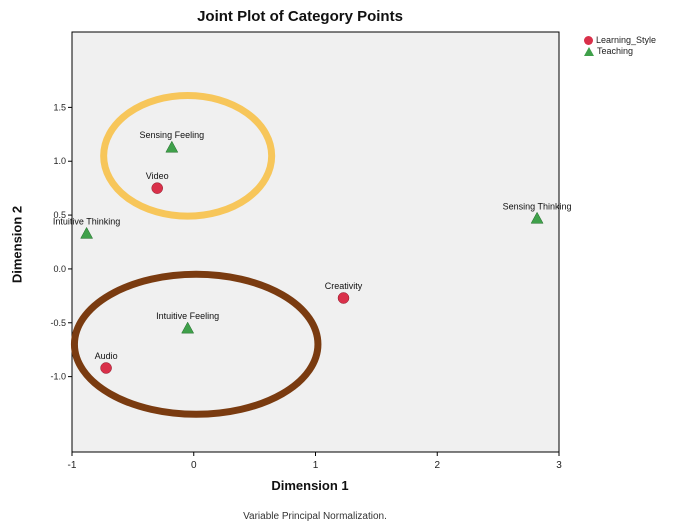  I want to click on y-tick-label: 0.0, so click(59, 269).